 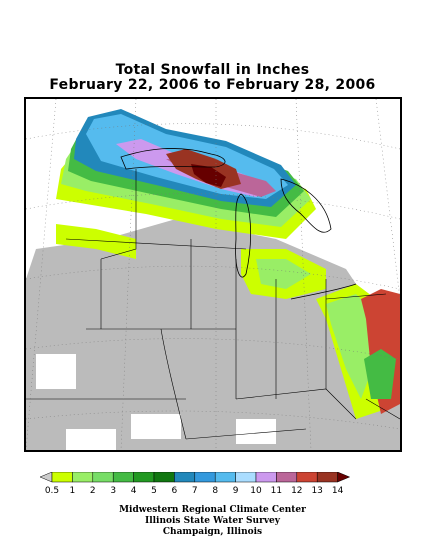 I want to click on map-date-range: February 22, 2006 to February 28, 2006, so click(x=212, y=85).